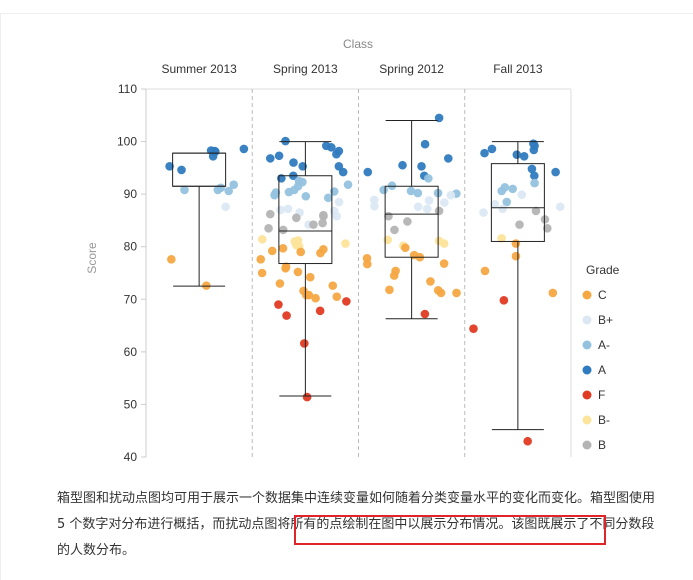  What do you see at coordinates (601, 395) in the screenshot?
I see `legend-item-label: F` at bounding box center [601, 395].